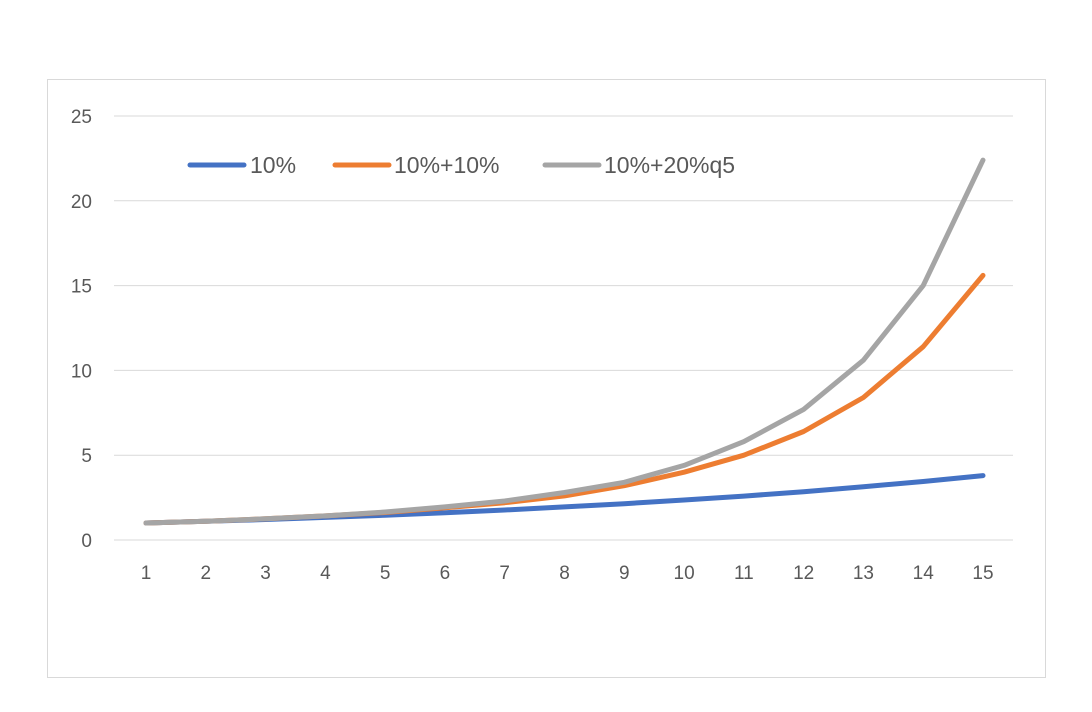 This screenshot has height=712, width=1092. What do you see at coordinates (924, 573) in the screenshot?
I see `x-tick-label: 14` at bounding box center [924, 573].